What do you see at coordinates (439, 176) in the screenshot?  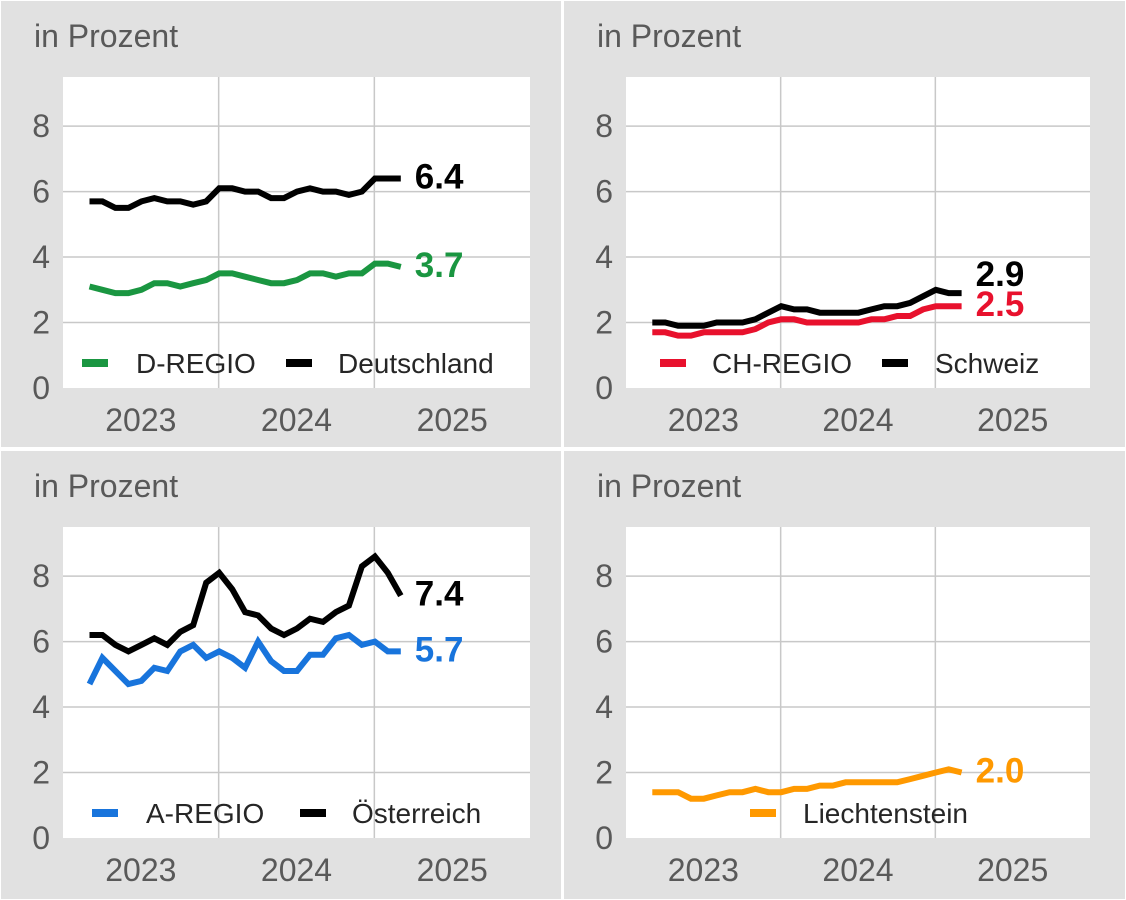 I see `end-value-label: 6.4` at bounding box center [439, 176].